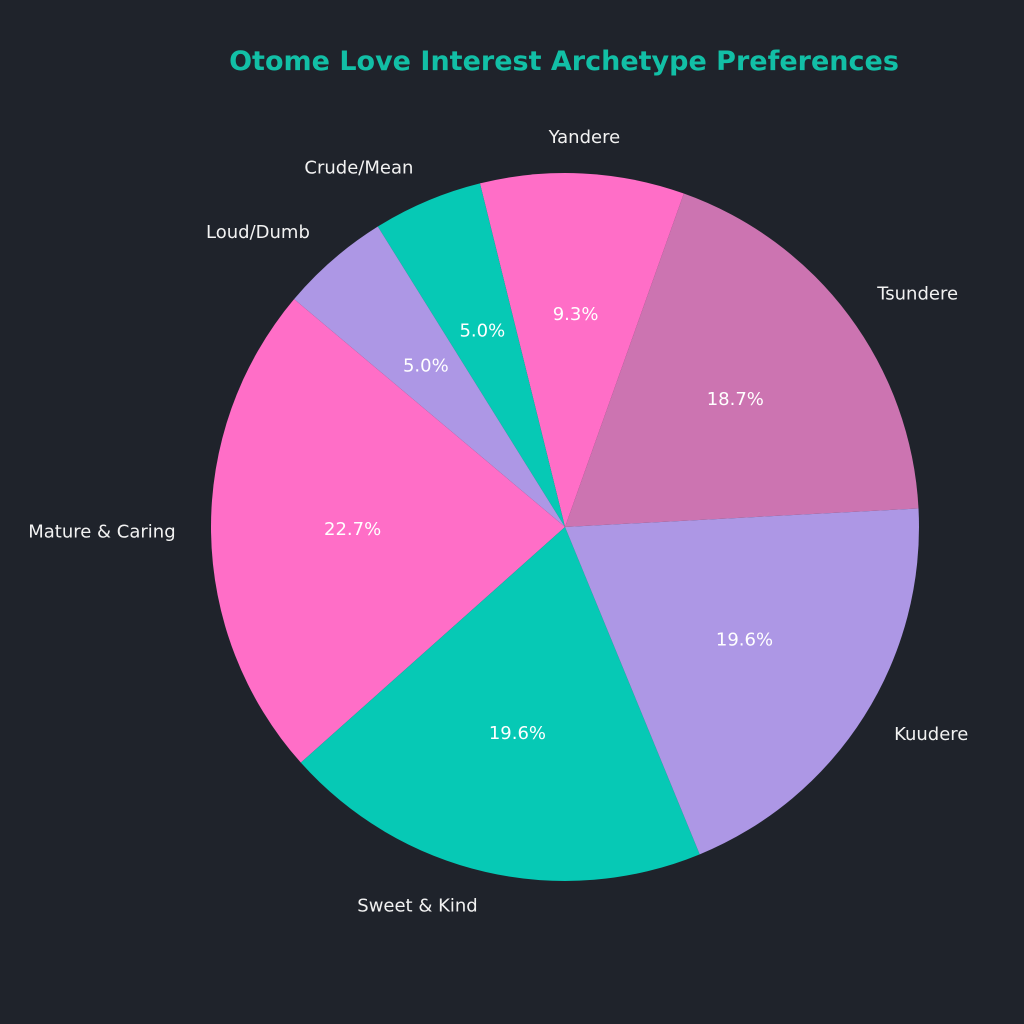 Image resolution: width=1024 pixels, height=1024 pixels. What do you see at coordinates (581, 350) in the screenshot?
I see `pie-slice-yandere` at bounding box center [581, 350].